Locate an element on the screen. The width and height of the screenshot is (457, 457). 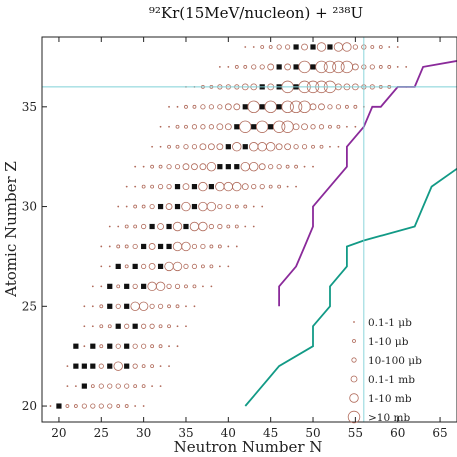
y-tick-label: 35 is located at coordinates (29, 107).